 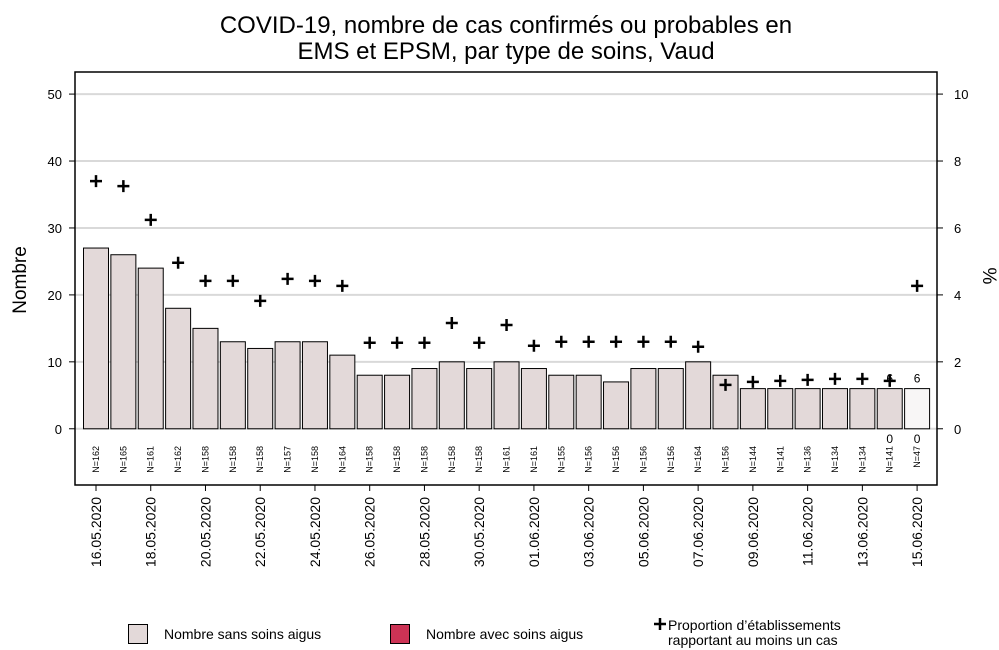 I want to click on y-tick-label: 50, so click(x=55, y=94).